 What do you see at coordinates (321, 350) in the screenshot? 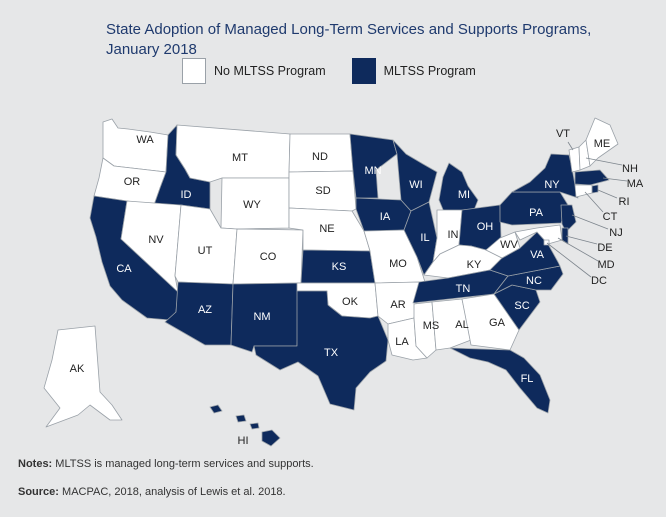
I see `state-tx` at bounding box center [321, 350].